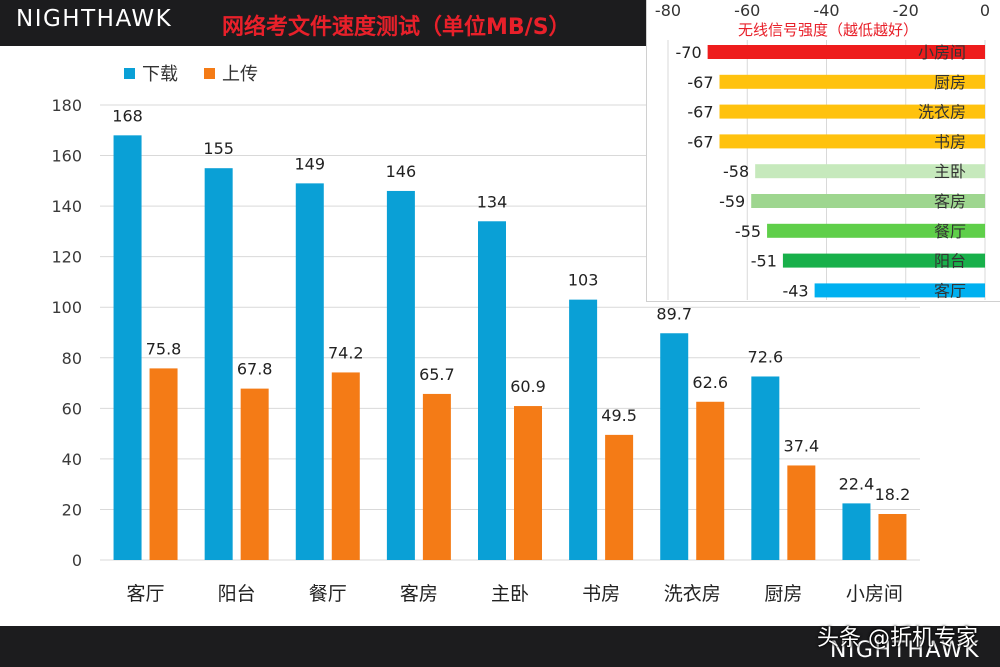 This screenshot has width=1000, height=667. Describe the element at coordinates (240, 74) in the screenshot. I see `legend-label-upload: 上传` at that location.